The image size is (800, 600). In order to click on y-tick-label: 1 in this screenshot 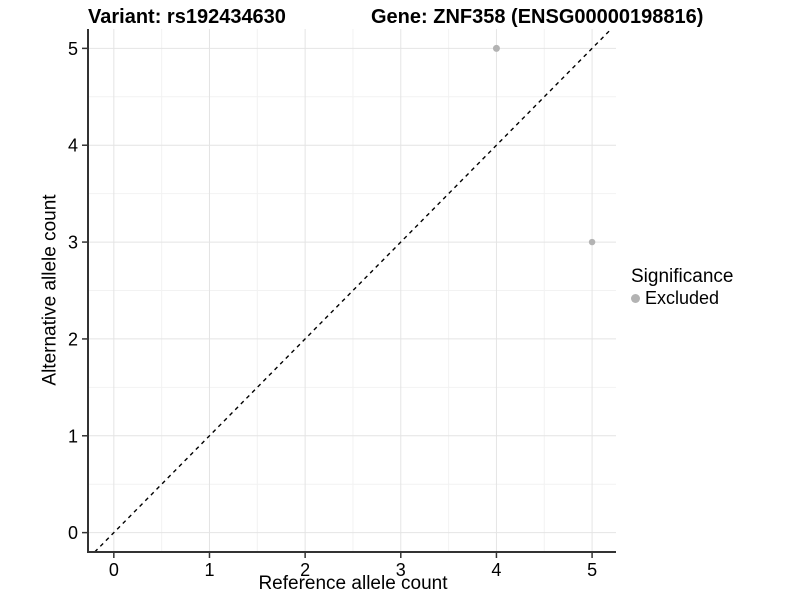, I will do `click(73, 436)`.